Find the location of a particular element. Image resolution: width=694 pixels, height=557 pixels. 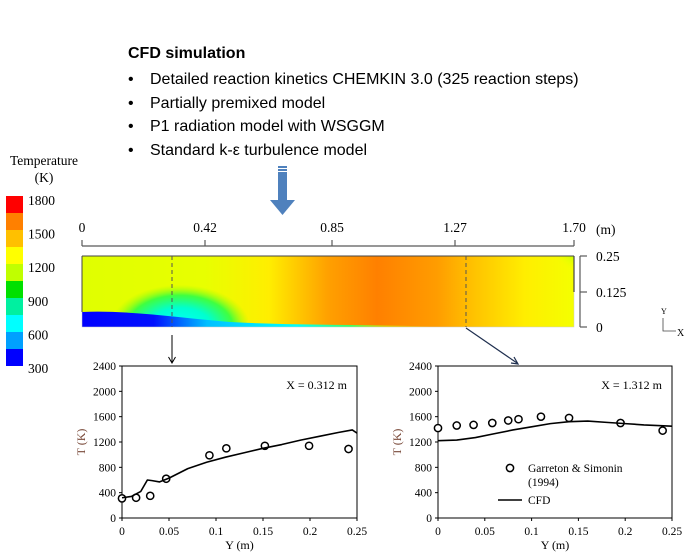

bullet-text: Partially premixed model is located at coordinates (238, 103).